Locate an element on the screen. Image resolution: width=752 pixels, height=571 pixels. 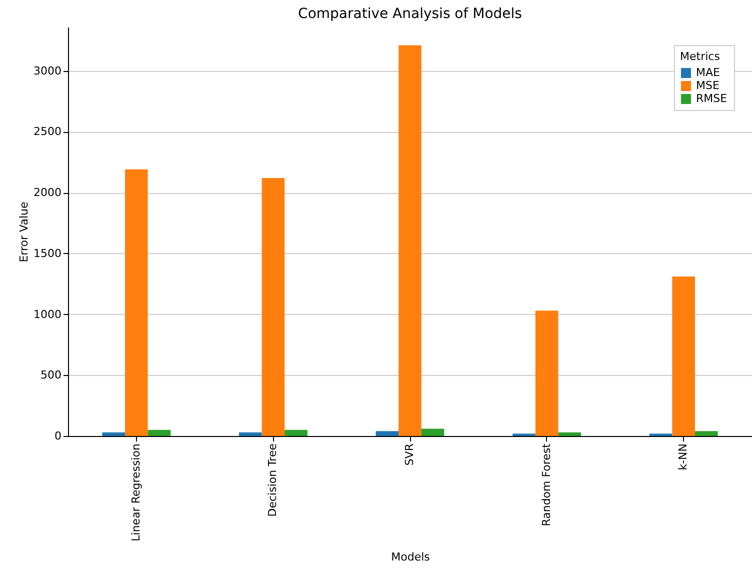
legend-title: Metrics is located at coordinates (700, 56).